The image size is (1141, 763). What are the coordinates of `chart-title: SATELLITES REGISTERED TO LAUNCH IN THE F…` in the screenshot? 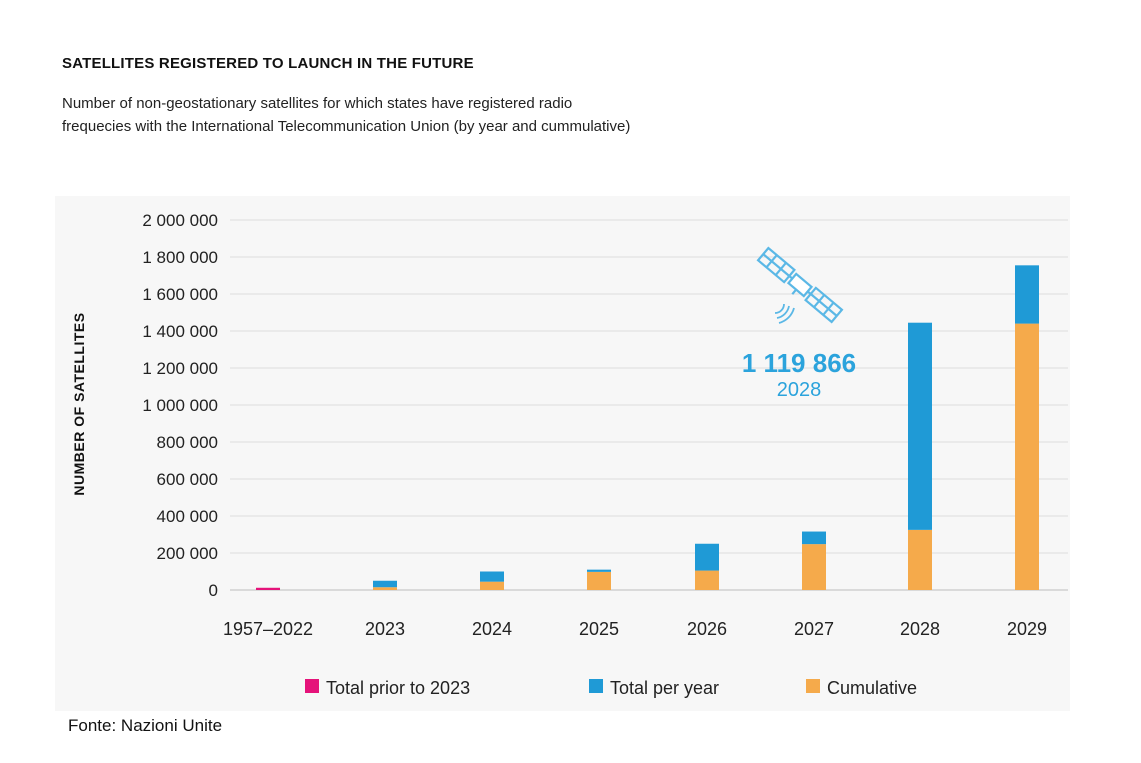 It's located at (268, 63).